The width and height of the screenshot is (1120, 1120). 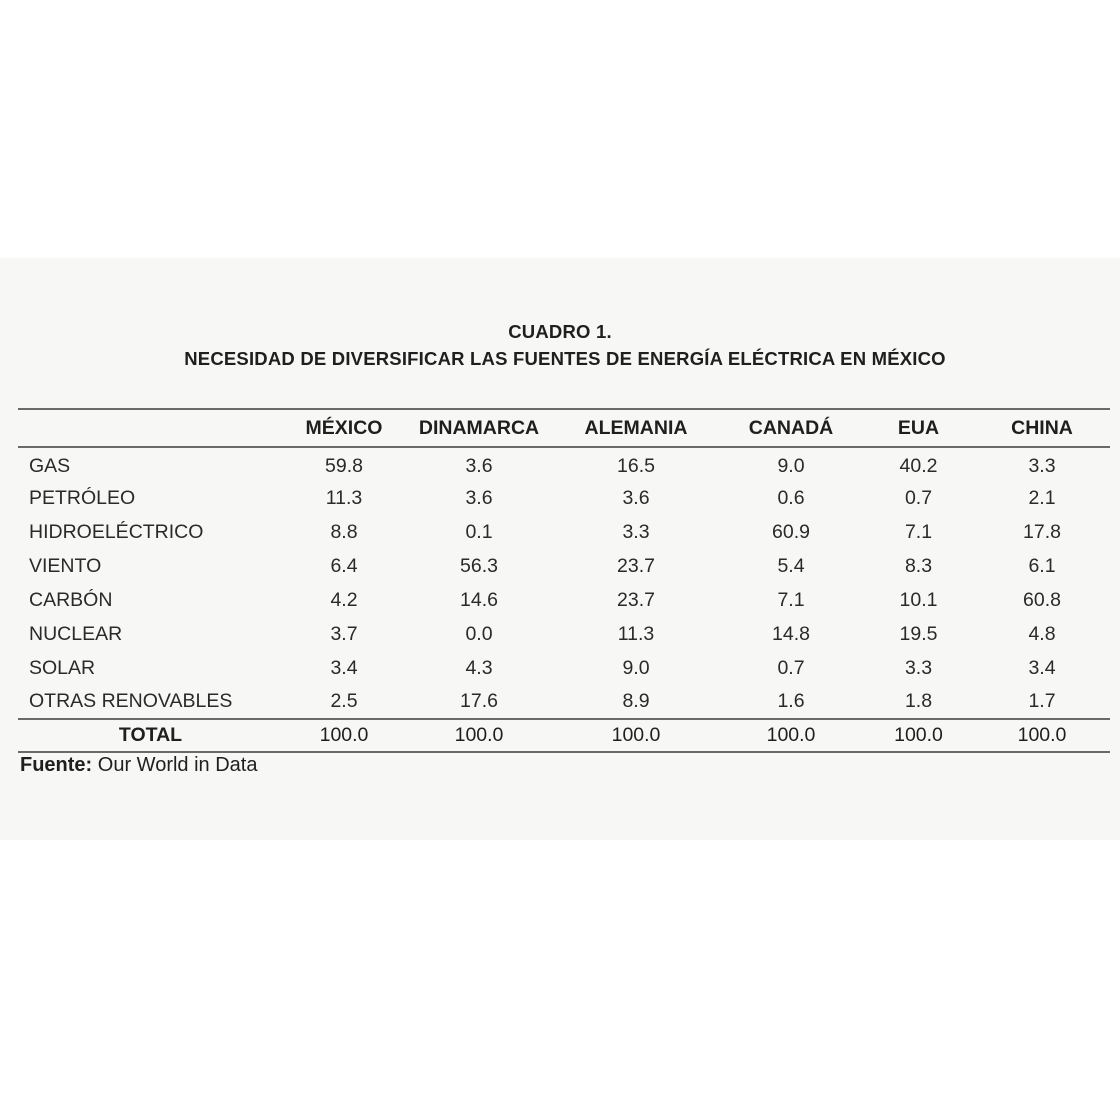 What do you see at coordinates (564, 600) in the screenshot?
I see `table-row: CARBÓN 4.2 14.6 23.7 7.1 10.1 60.8` at bounding box center [564, 600].